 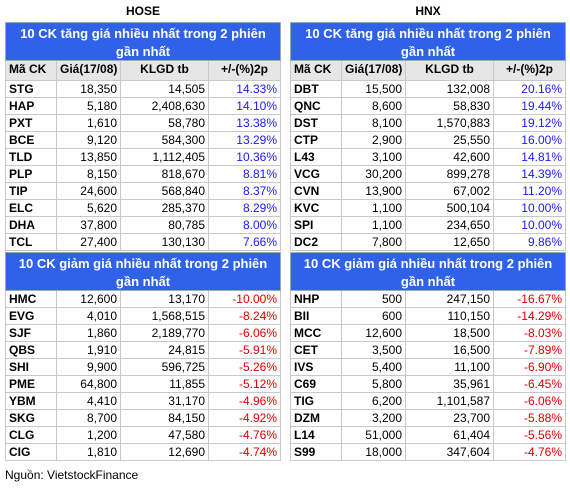 What do you see at coordinates (530, 418) in the screenshot?
I see `change: -5.88%` at bounding box center [530, 418].